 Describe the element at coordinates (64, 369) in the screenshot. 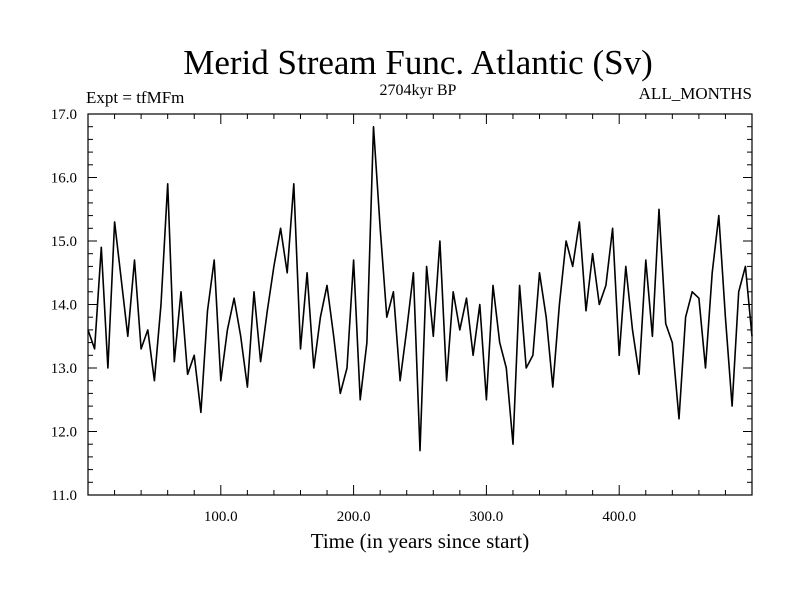

I see `y-tick-label: 13.0` at that location.